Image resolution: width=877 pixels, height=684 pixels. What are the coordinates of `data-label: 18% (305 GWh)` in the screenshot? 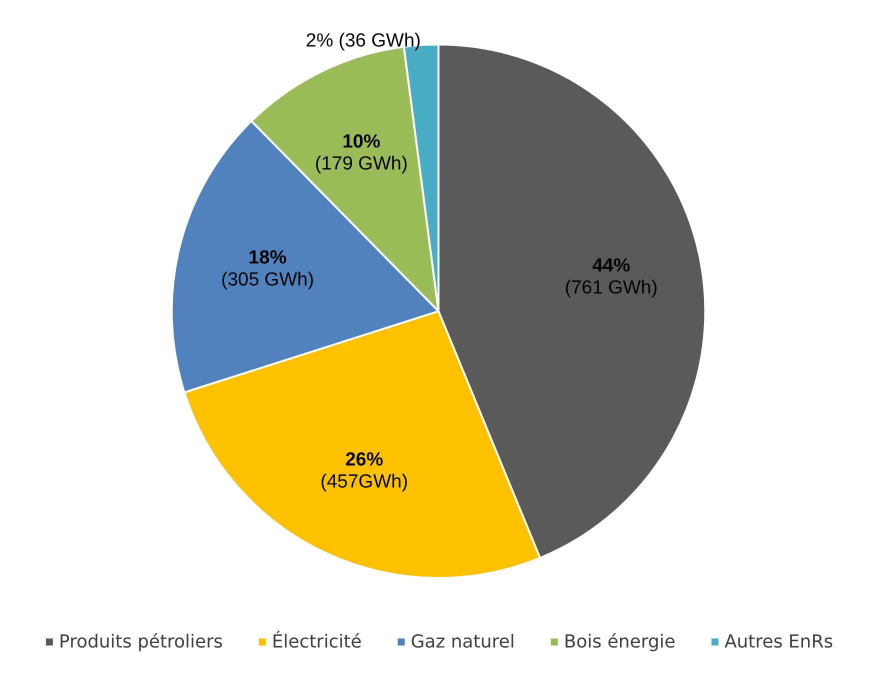 It's located at (267, 268).